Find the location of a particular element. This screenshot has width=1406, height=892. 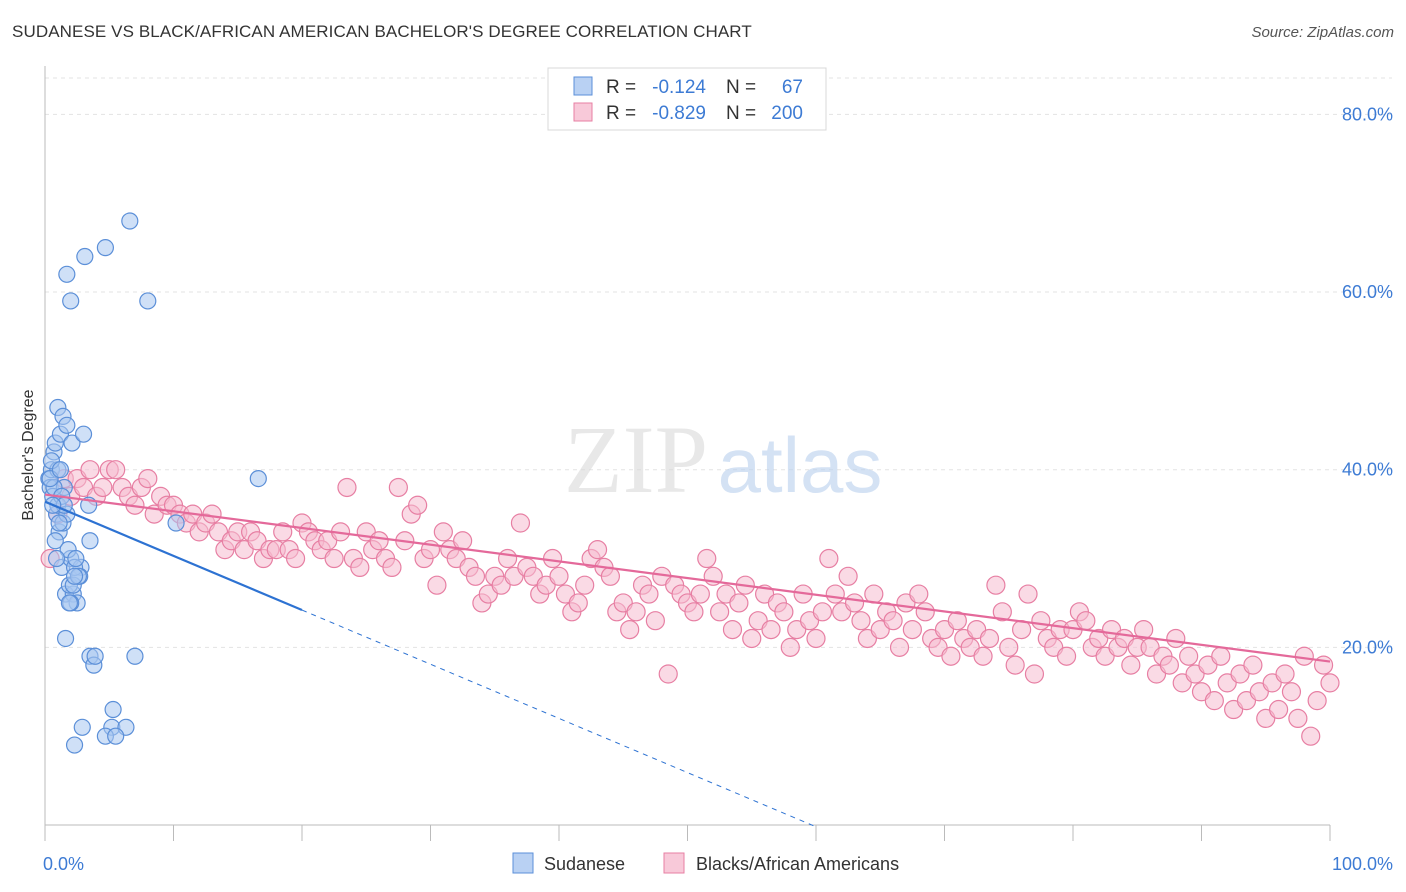

legend: R = -0.124 N = 67 R = -0.829 N = 200 is located at coordinates (687, 99).